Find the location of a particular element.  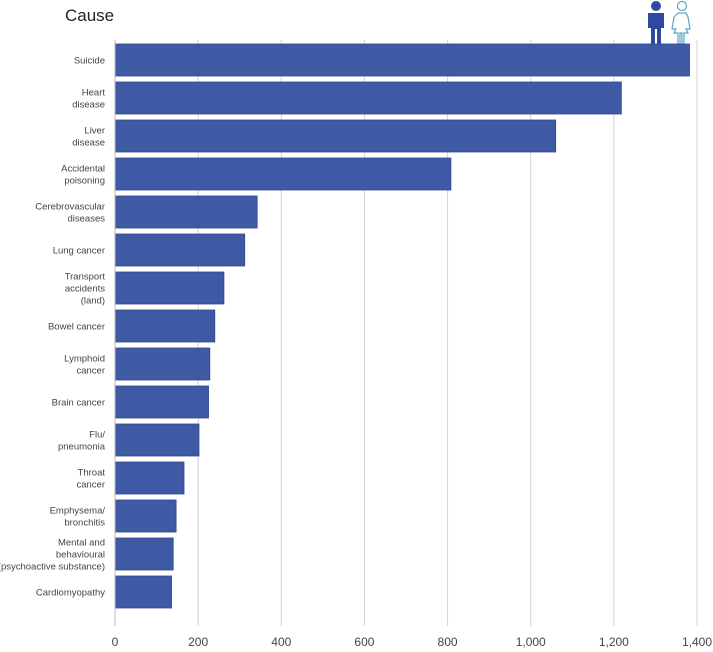

category-label: Suicide is located at coordinates (89, 61).